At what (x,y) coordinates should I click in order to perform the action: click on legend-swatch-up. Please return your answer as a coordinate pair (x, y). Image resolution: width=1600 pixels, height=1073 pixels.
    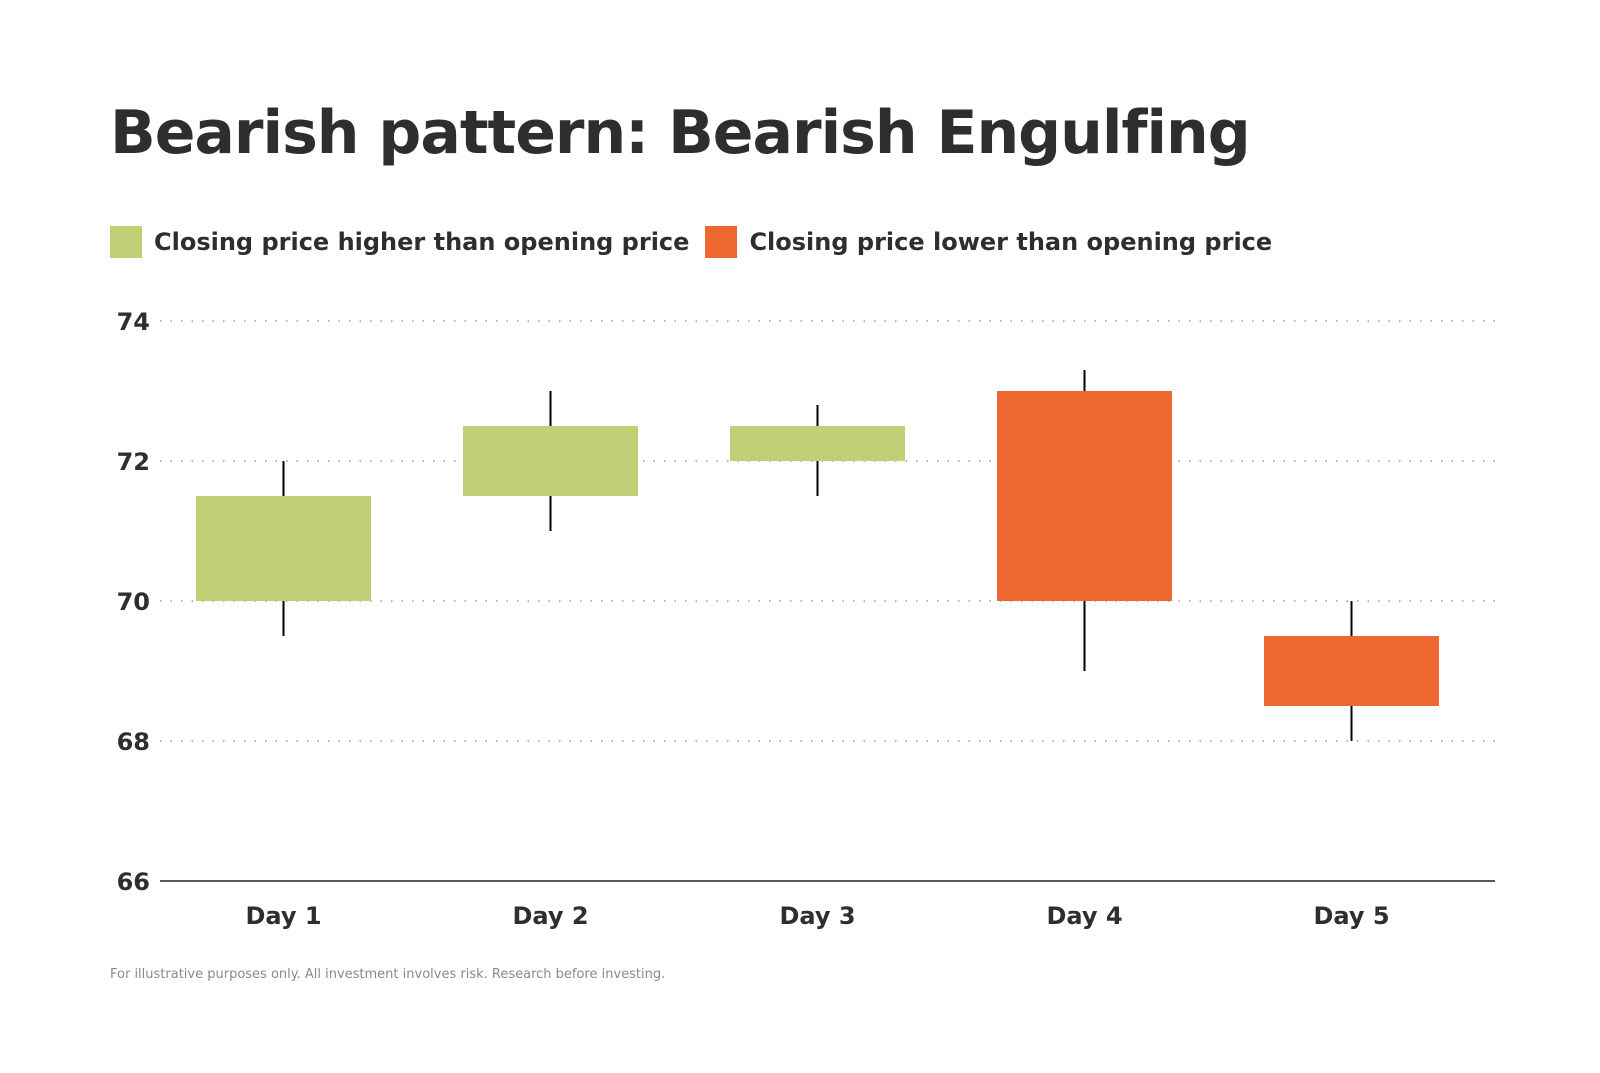
    Looking at the image, I should click on (126, 242).